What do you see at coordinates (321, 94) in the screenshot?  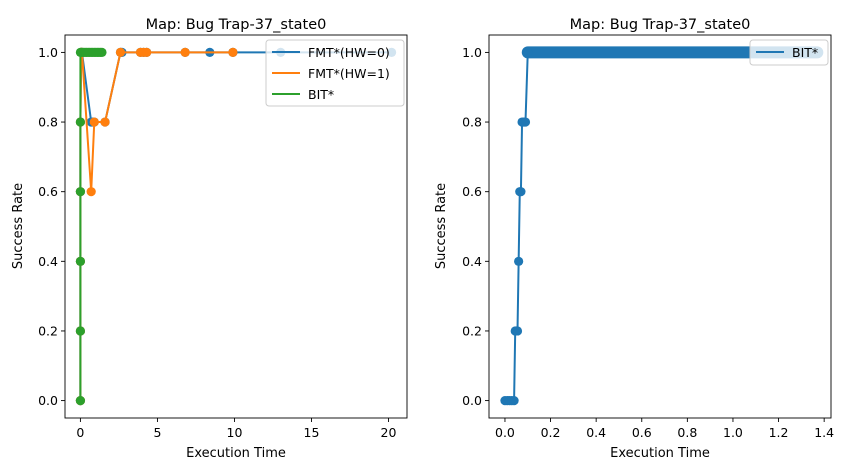 I see `legend-label-bit: BIT*` at bounding box center [321, 94].